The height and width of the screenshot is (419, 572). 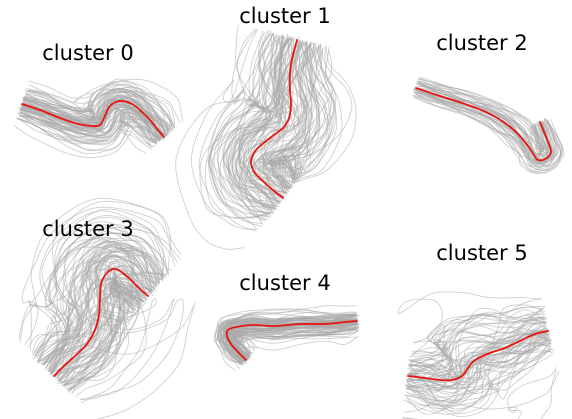 What do you see at coordinates (87, 229) in the screenshot?
I see `cluster-3-title: cluster 3` at bounding box center [87, 229].